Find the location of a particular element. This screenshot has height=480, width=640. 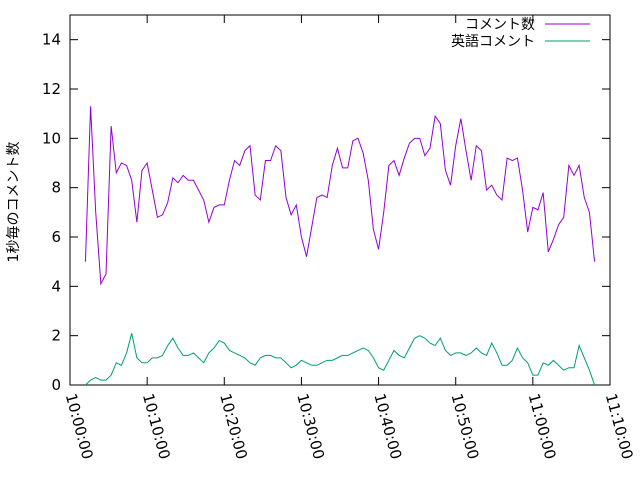

y-tick-label: 6 is located at coordinates (56, 237).